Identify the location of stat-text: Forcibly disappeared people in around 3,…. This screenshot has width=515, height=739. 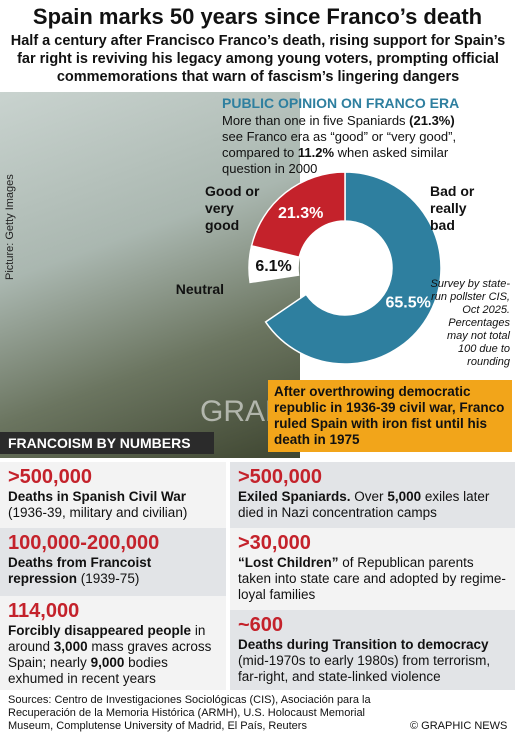
(113, 655).